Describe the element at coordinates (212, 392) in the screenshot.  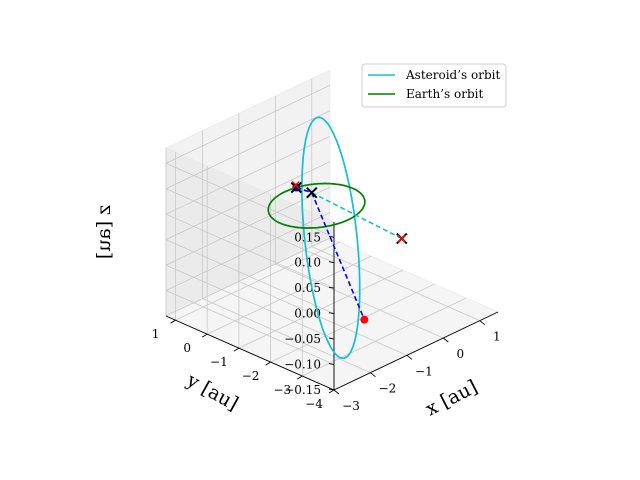
I see `y-axis-label: y [au]` at that location.